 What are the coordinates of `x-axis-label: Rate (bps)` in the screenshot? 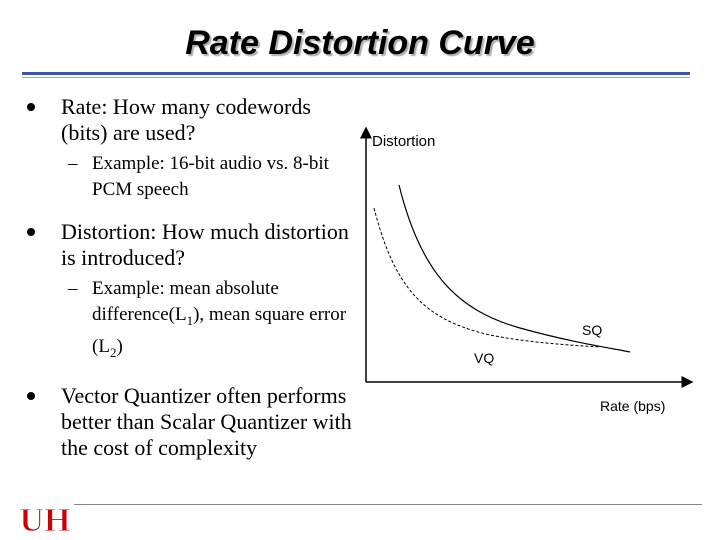 It's located at (632, 406).